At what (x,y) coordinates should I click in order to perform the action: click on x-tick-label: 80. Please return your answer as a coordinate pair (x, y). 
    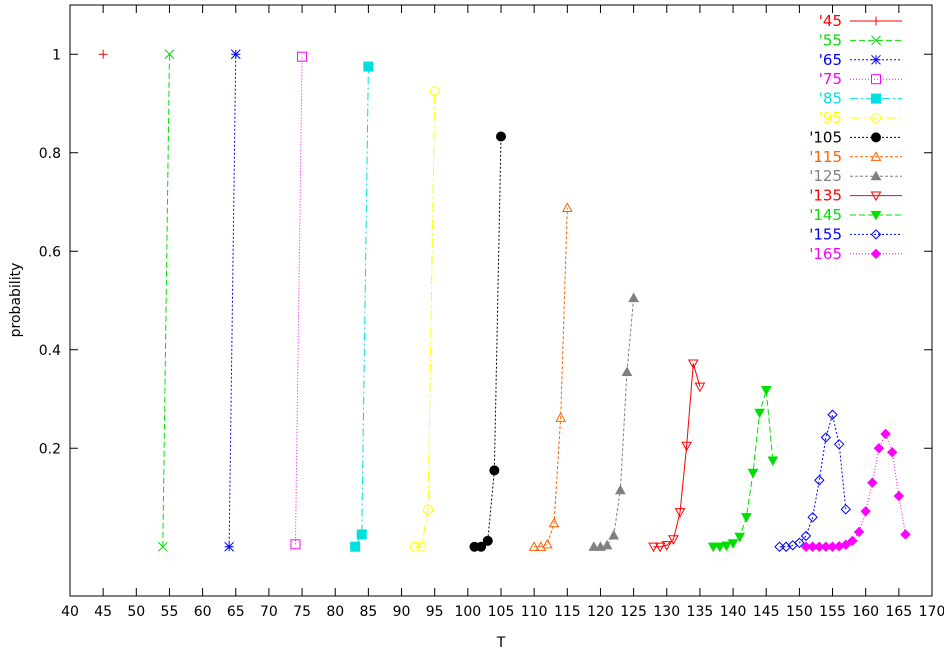
    Looking at the image, I should click on (335, 612).